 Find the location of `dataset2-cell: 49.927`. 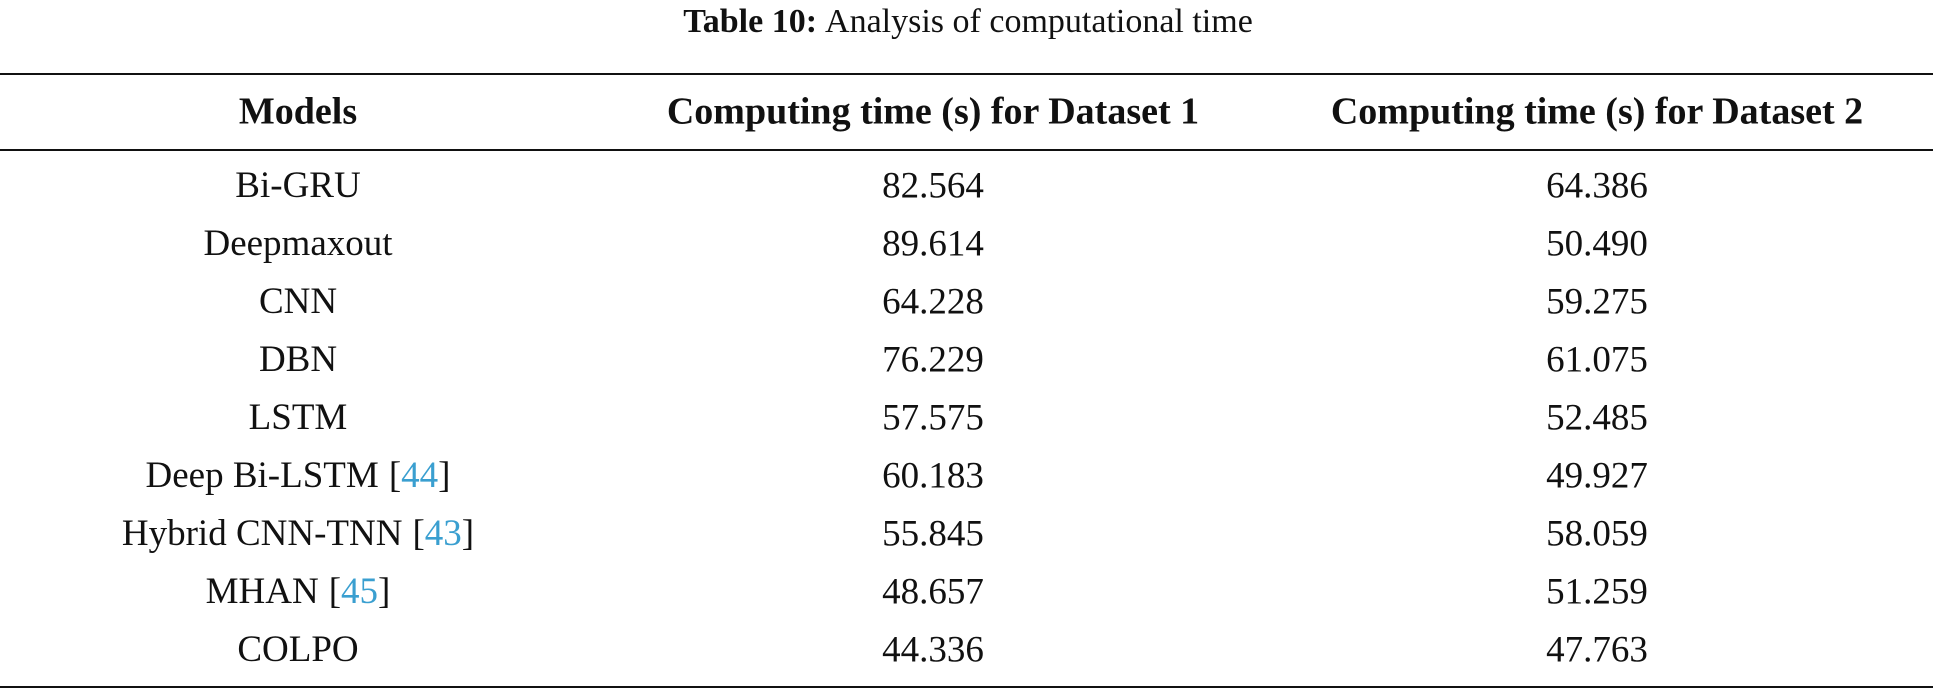

dataset2-cell: 49.927 is located at coordinates (1597, 475).